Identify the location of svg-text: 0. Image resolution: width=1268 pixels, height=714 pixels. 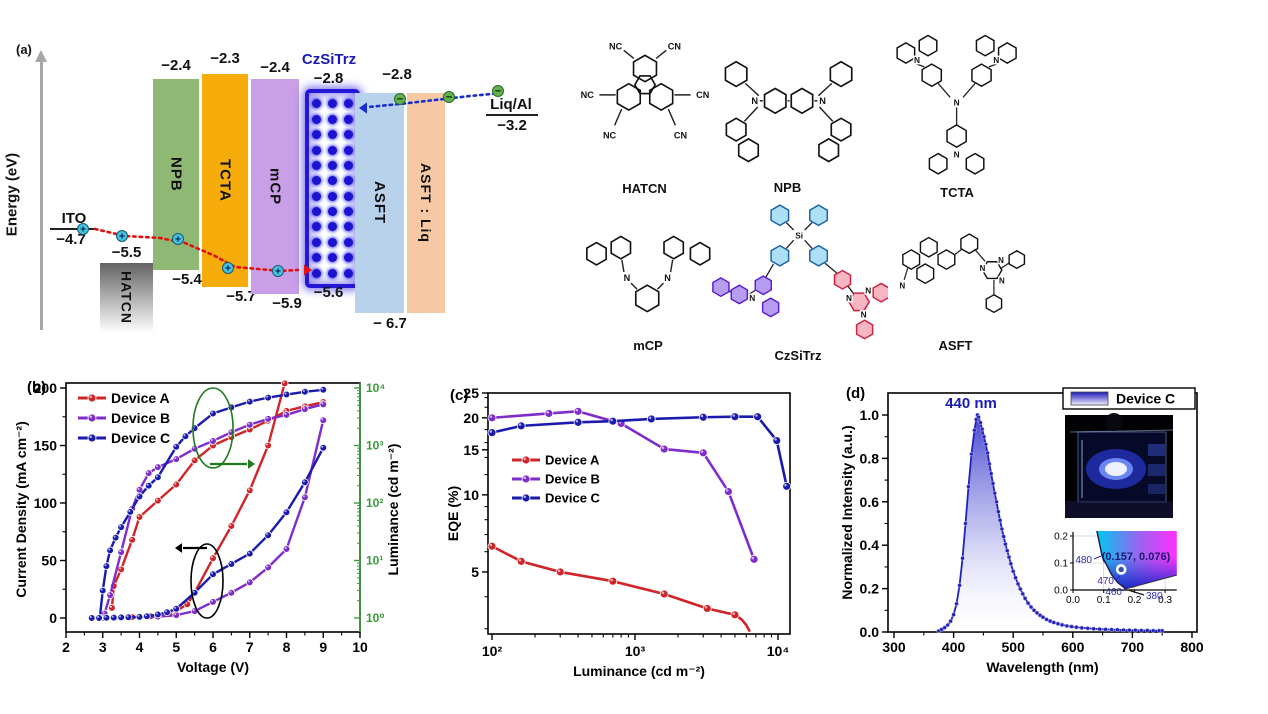
(53, 618).